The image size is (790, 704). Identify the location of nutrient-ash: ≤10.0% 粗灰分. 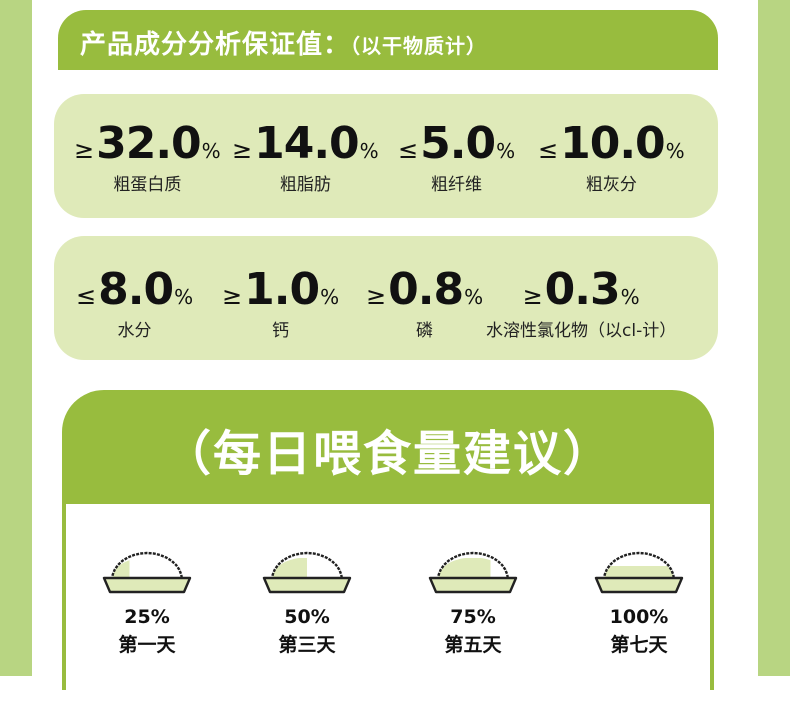
(611, 159).